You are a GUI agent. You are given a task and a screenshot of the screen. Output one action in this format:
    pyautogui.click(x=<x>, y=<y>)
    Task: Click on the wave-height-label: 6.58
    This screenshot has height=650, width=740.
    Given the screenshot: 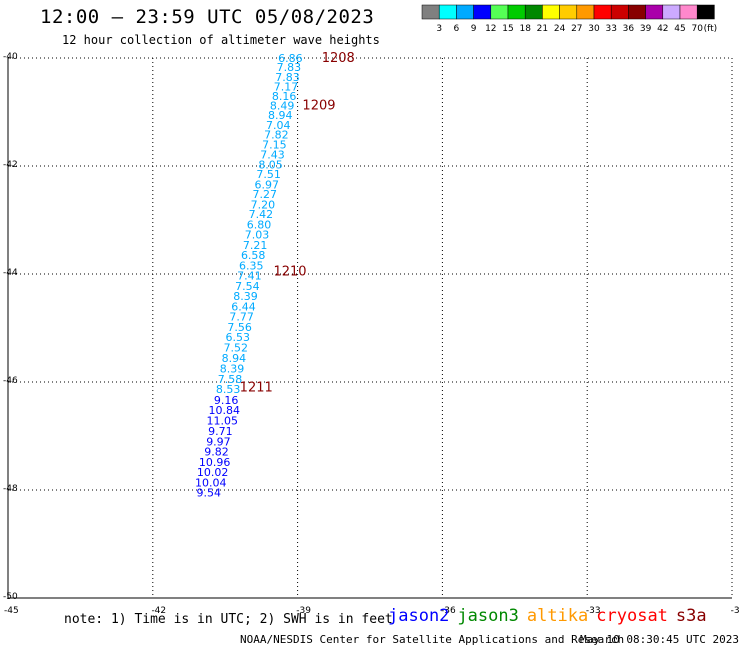 What is the action you would take?
    pyautogui.click(x=253, y=255)
    